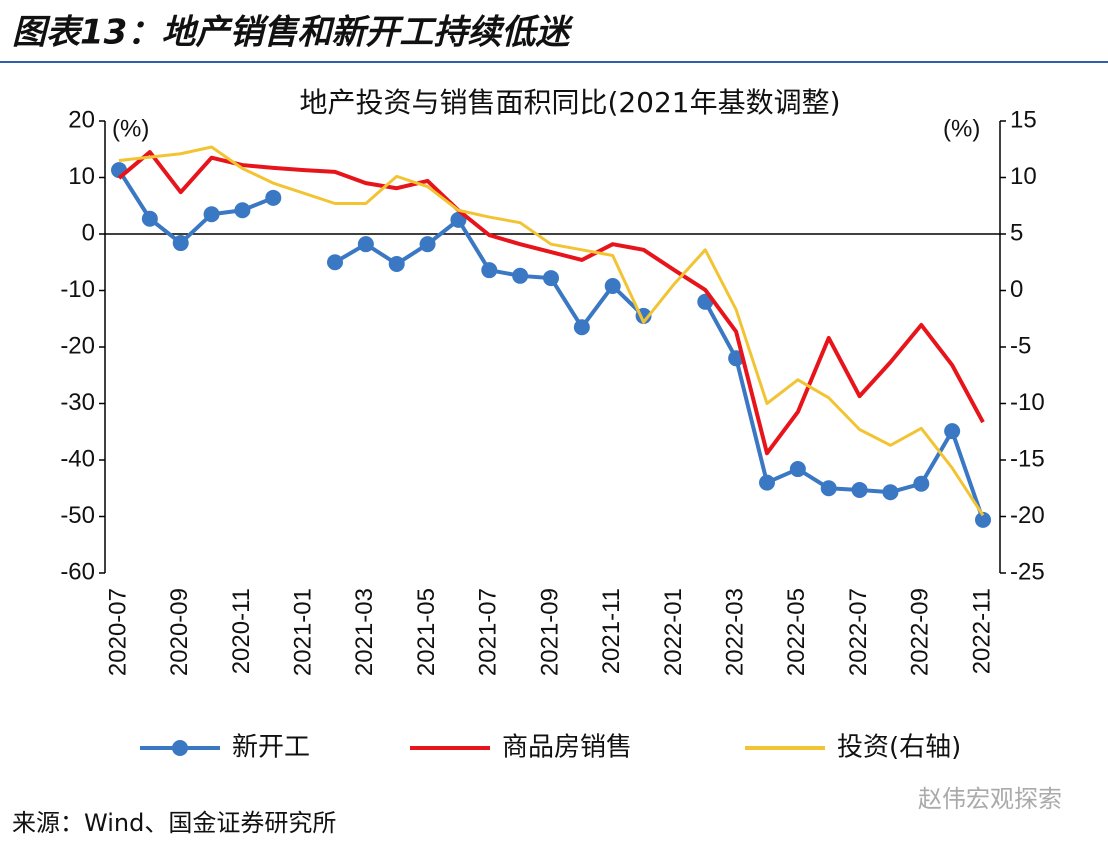 This screenshot has height=850, width=1108. Describe the element at coordinates (130, 128) in the screenshot. I see `y-unit: (%)` at that location.